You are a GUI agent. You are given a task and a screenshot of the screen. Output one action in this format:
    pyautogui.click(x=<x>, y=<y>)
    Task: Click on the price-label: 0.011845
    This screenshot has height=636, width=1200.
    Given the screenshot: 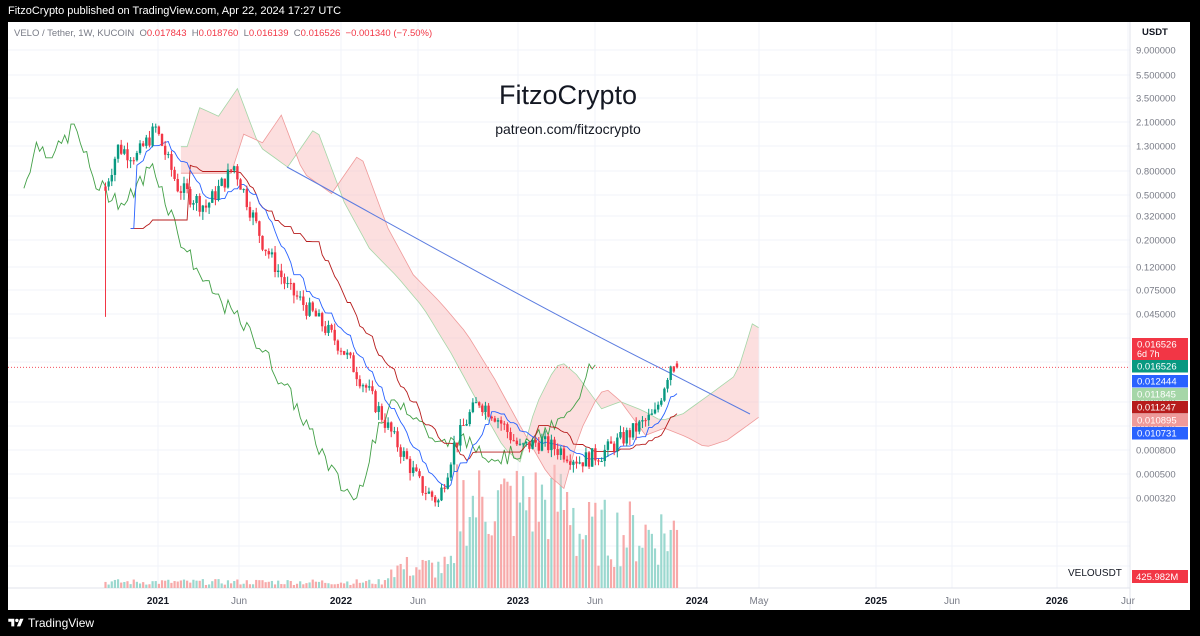 What is the action you would take?
    pyautogui.click(x=1156, y=395)
    